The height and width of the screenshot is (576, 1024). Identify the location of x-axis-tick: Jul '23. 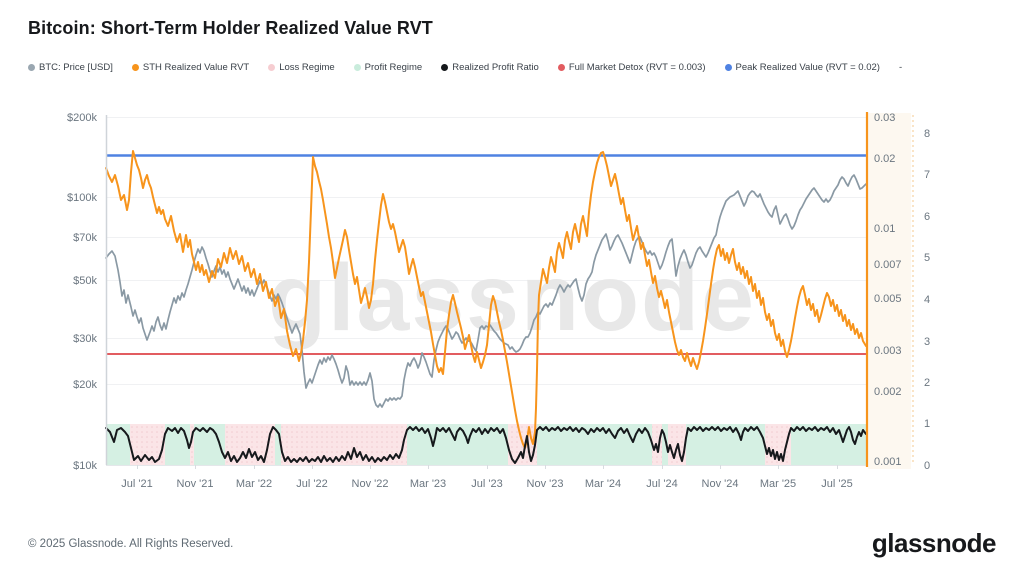
(486, 484).